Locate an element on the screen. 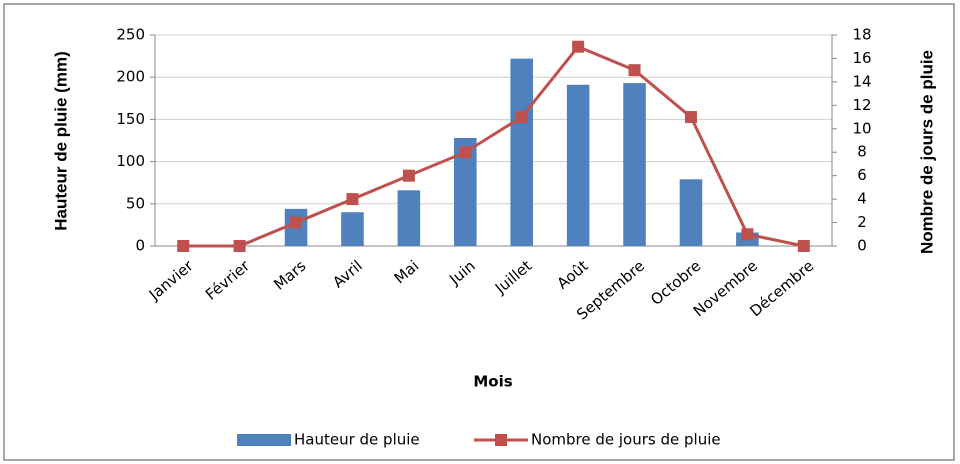 The width and height of the screenshot is (960, 464). y2-tick-label: 8 is located at coordinates (862, 152).